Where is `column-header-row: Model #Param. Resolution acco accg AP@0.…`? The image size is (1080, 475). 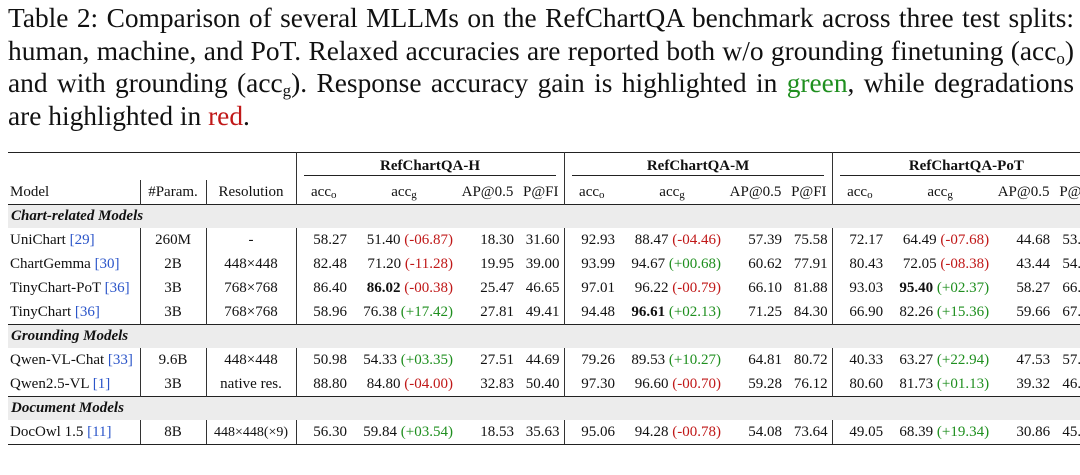 column-header-row: Model #Param. Resolution acco accg AP@0.… is located at coordinates (544, 192).